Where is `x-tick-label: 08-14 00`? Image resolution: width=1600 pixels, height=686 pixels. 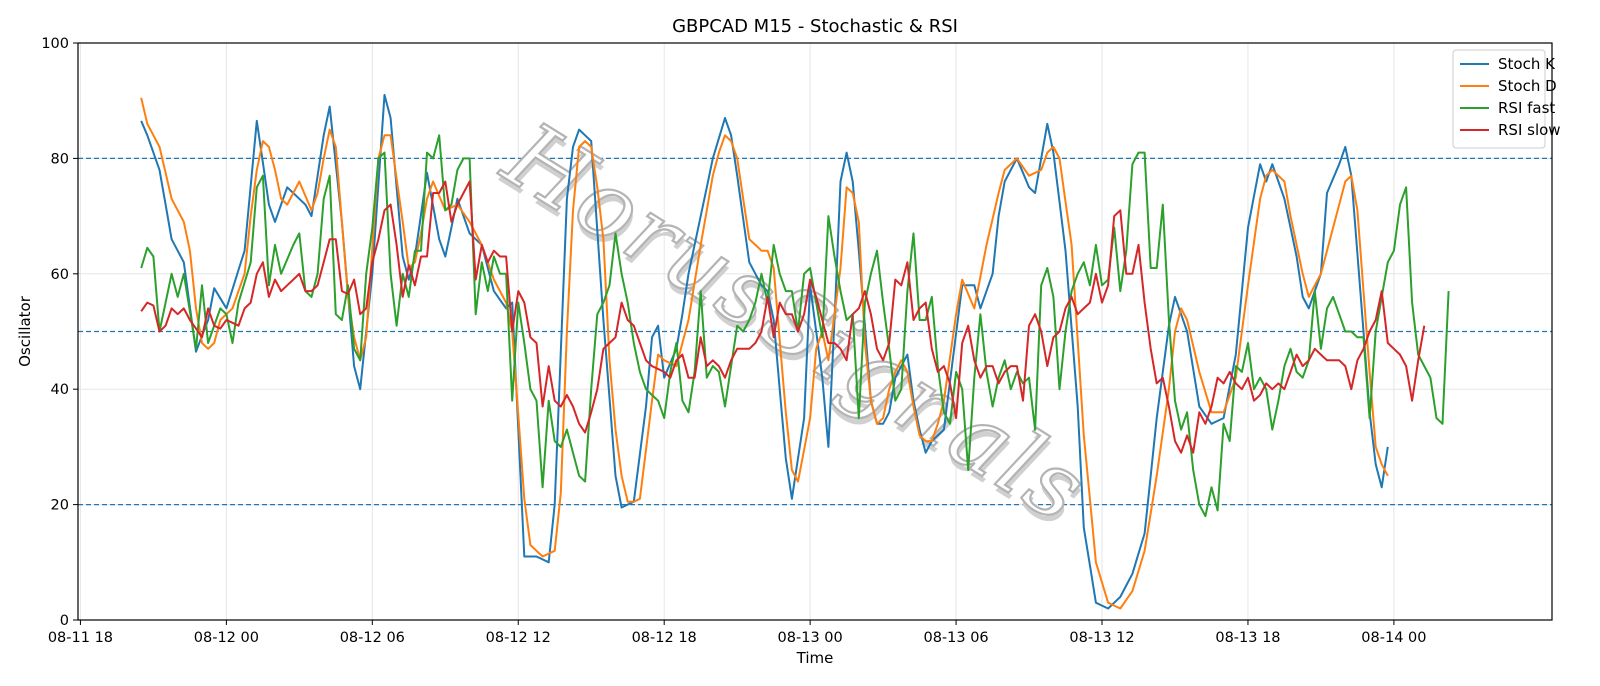 x-tick-label: 08-14 00 is located at coordinates (1393, 638).